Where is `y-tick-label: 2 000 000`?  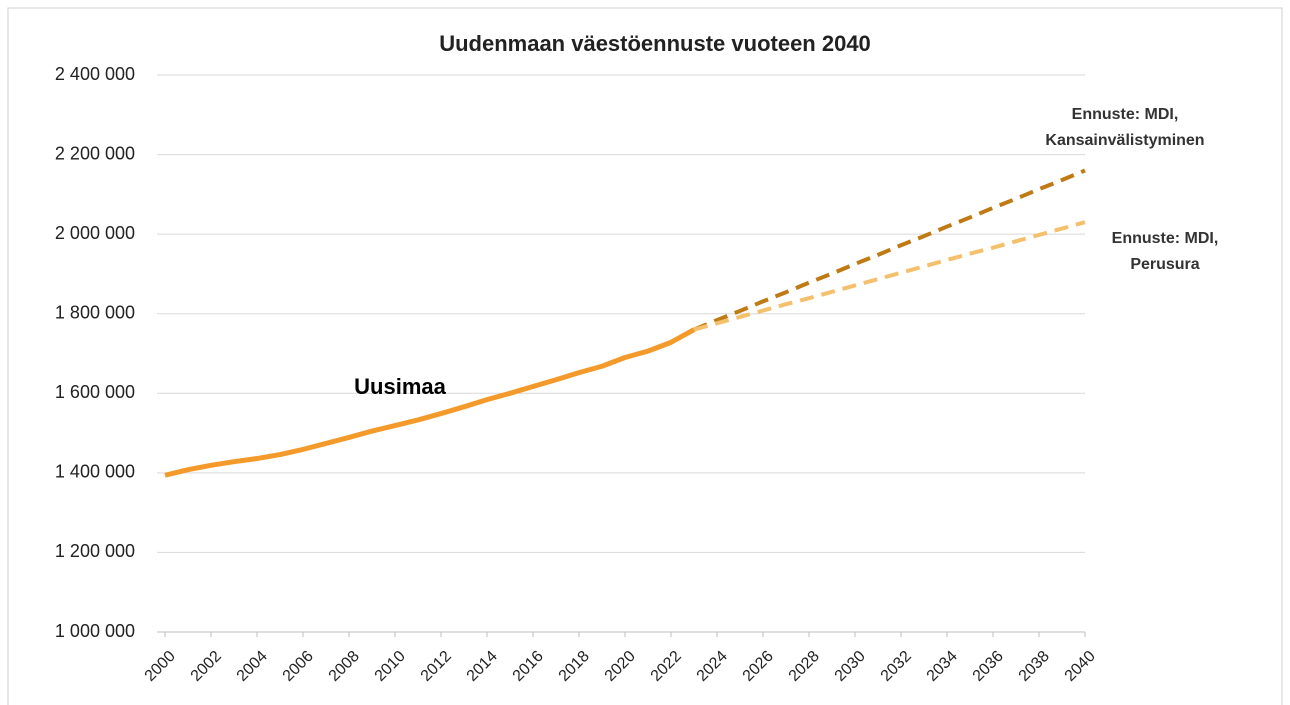 y-tick-label: 2 000 000 is located at coordinates (95, 233).